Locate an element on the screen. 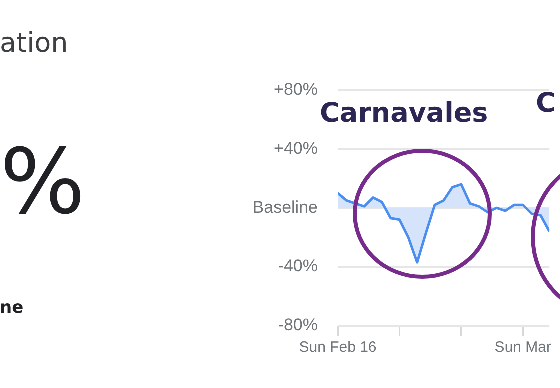  x-tick-label: Sun Mar is located at coordinates (523, 347).